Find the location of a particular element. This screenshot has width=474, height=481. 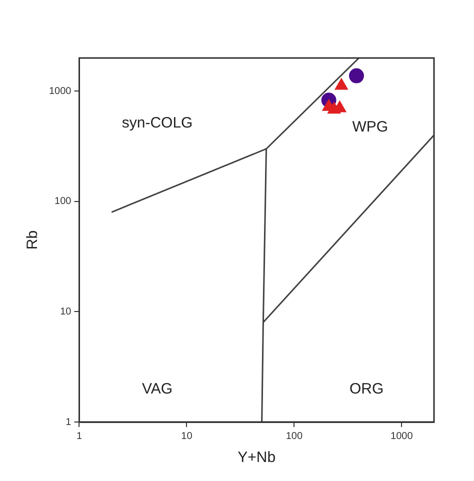

x-tick-label: 1000 is located at coordinates (402, 436).